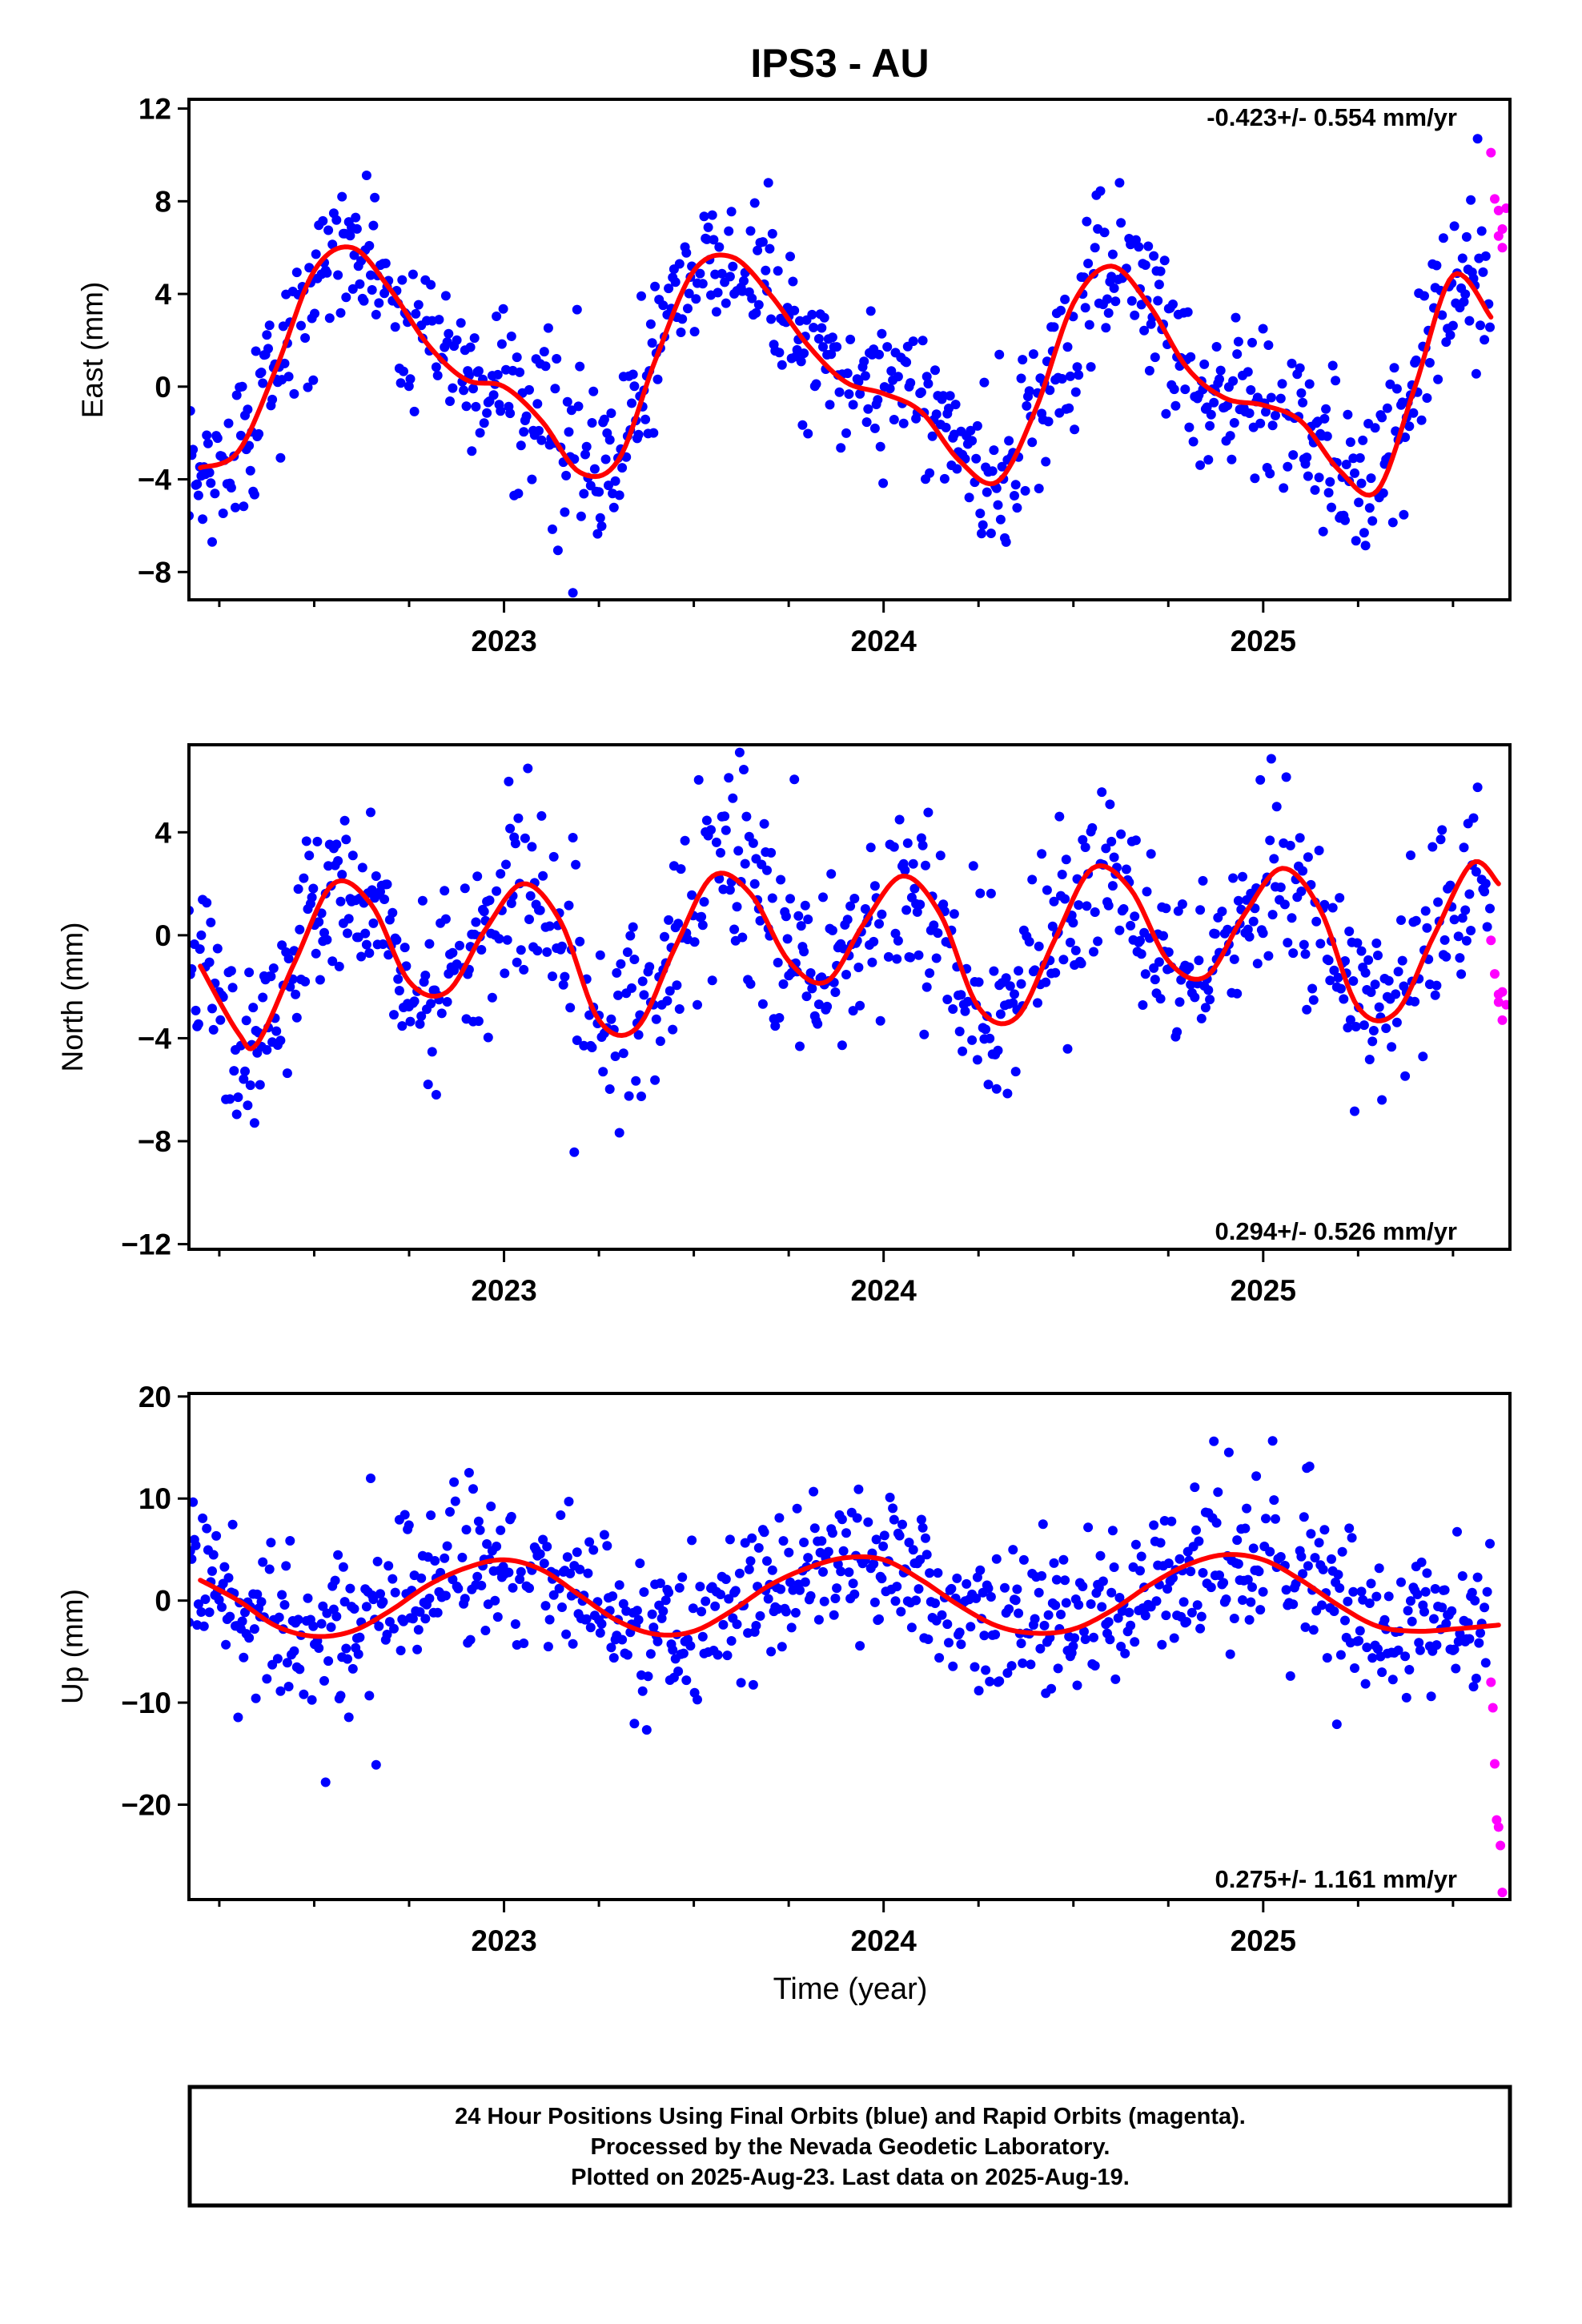  I want to click on footer-frame, so click(849, 2146).